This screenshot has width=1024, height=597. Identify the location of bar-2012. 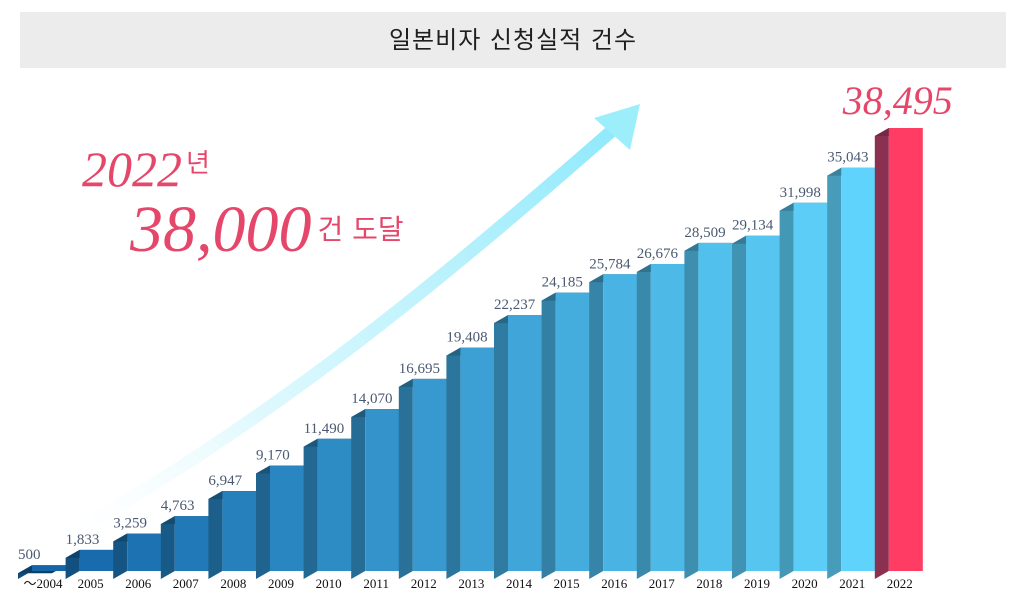
(422, 478).